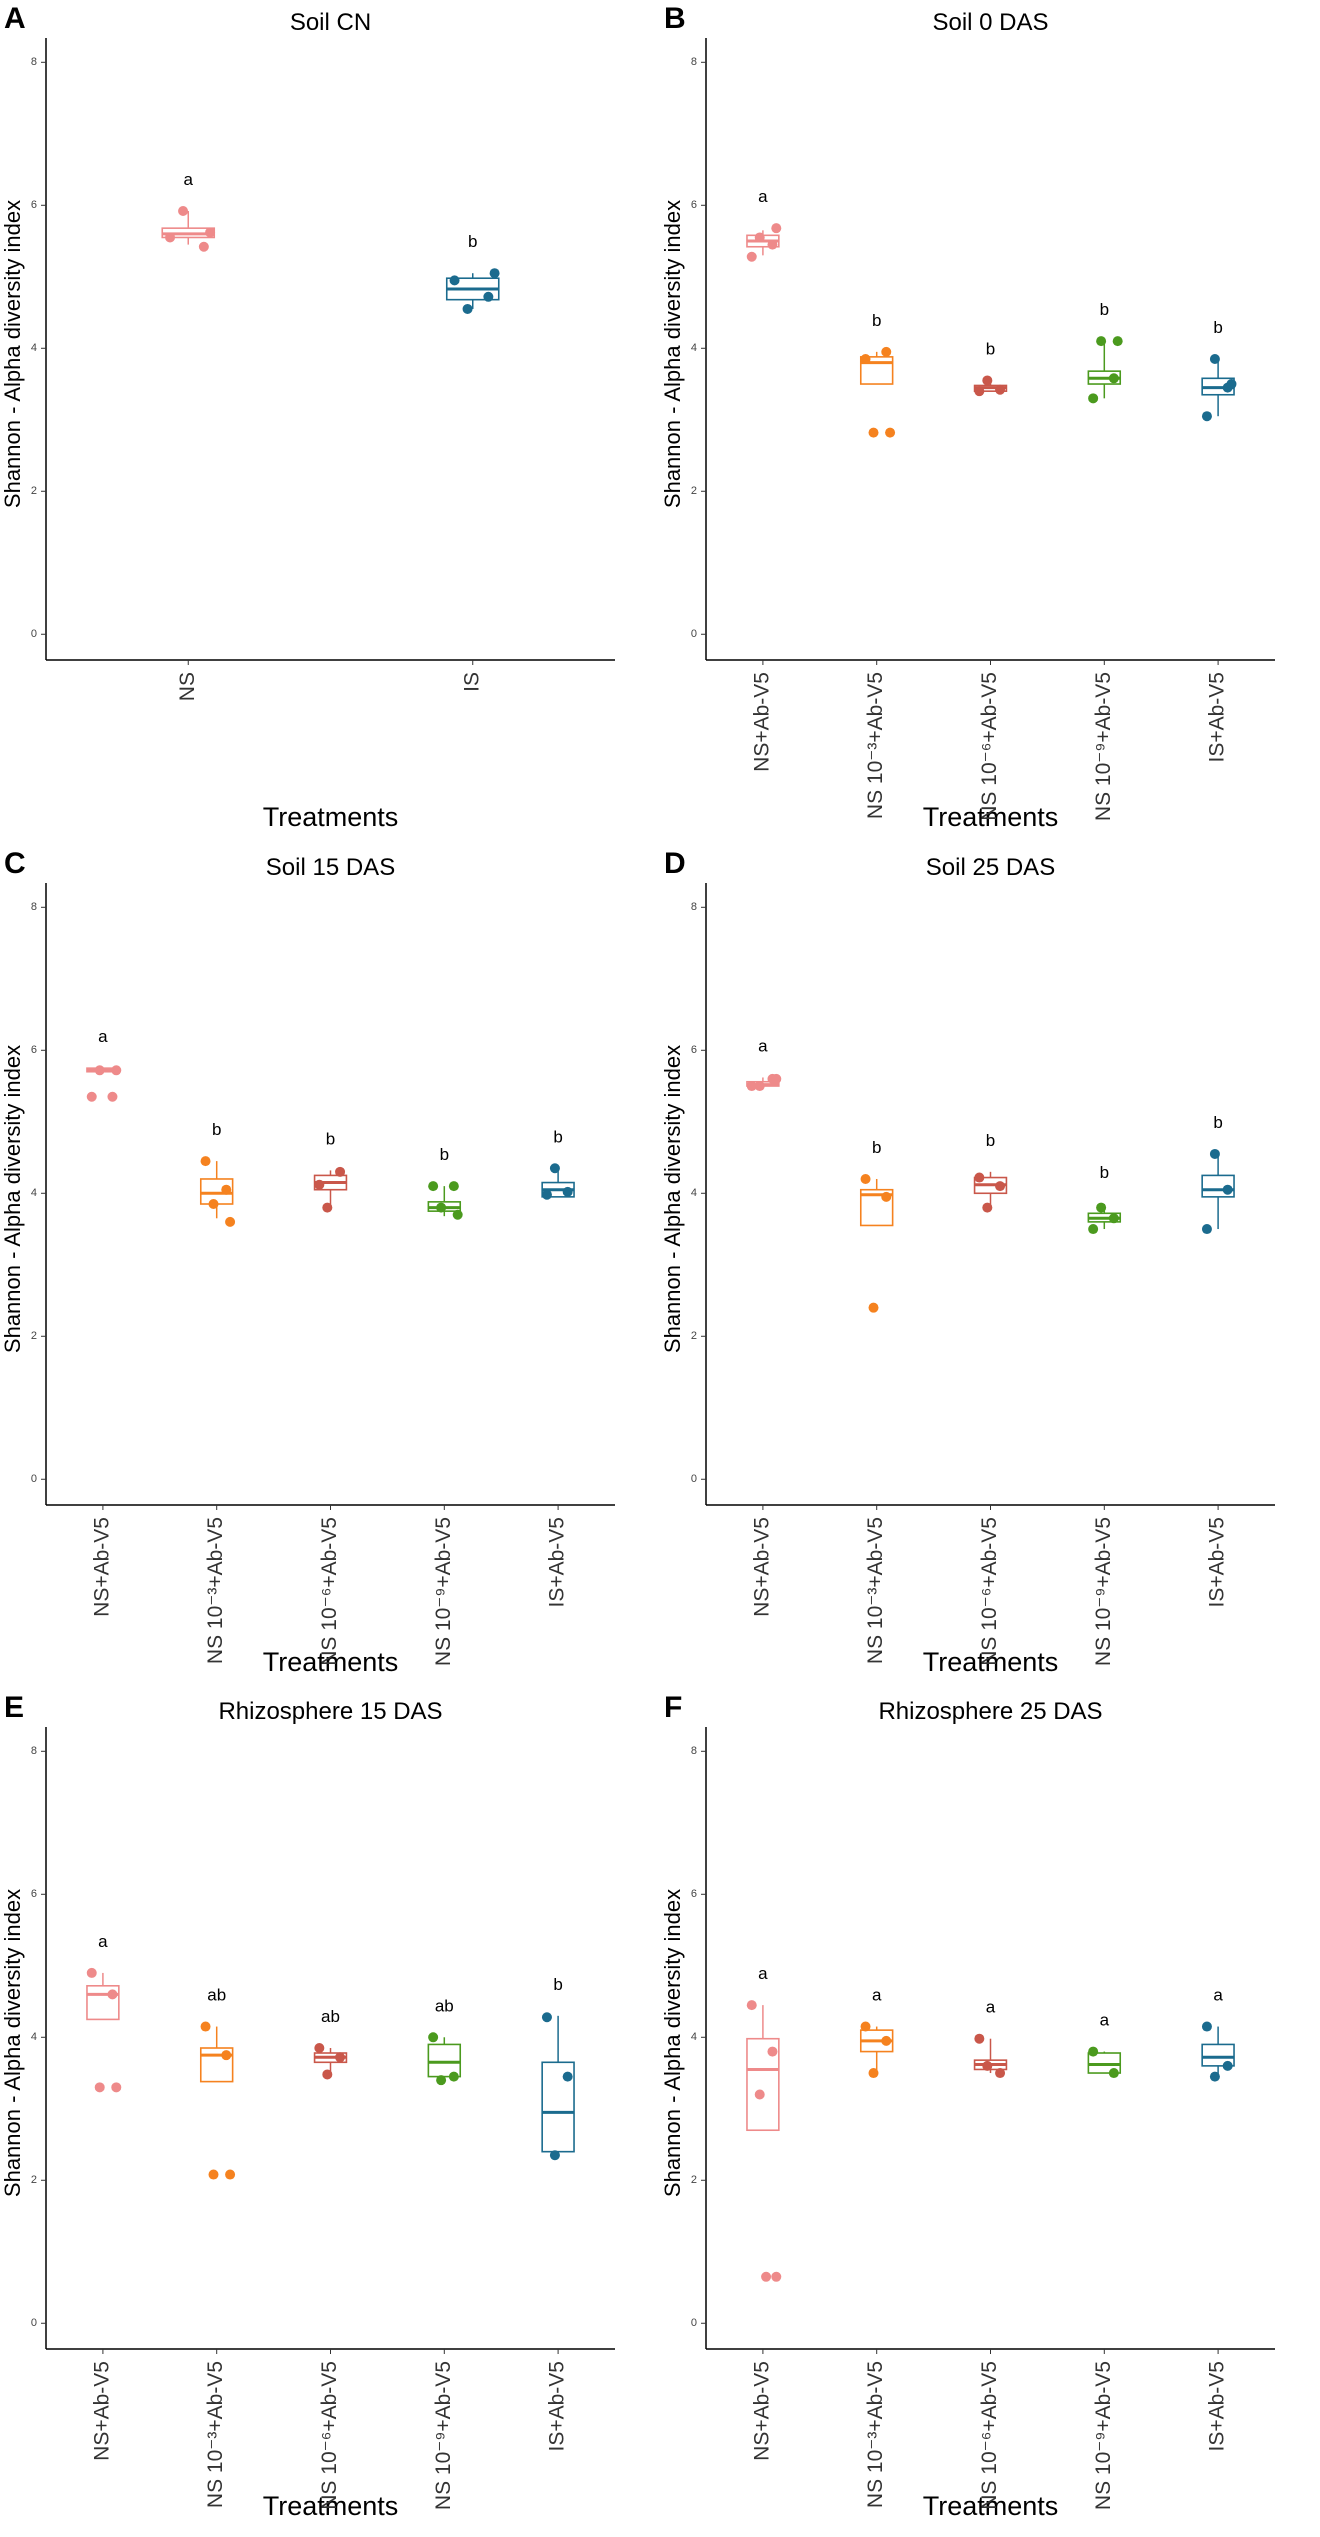  I want to click on panel-label: A, so click(15, 18).